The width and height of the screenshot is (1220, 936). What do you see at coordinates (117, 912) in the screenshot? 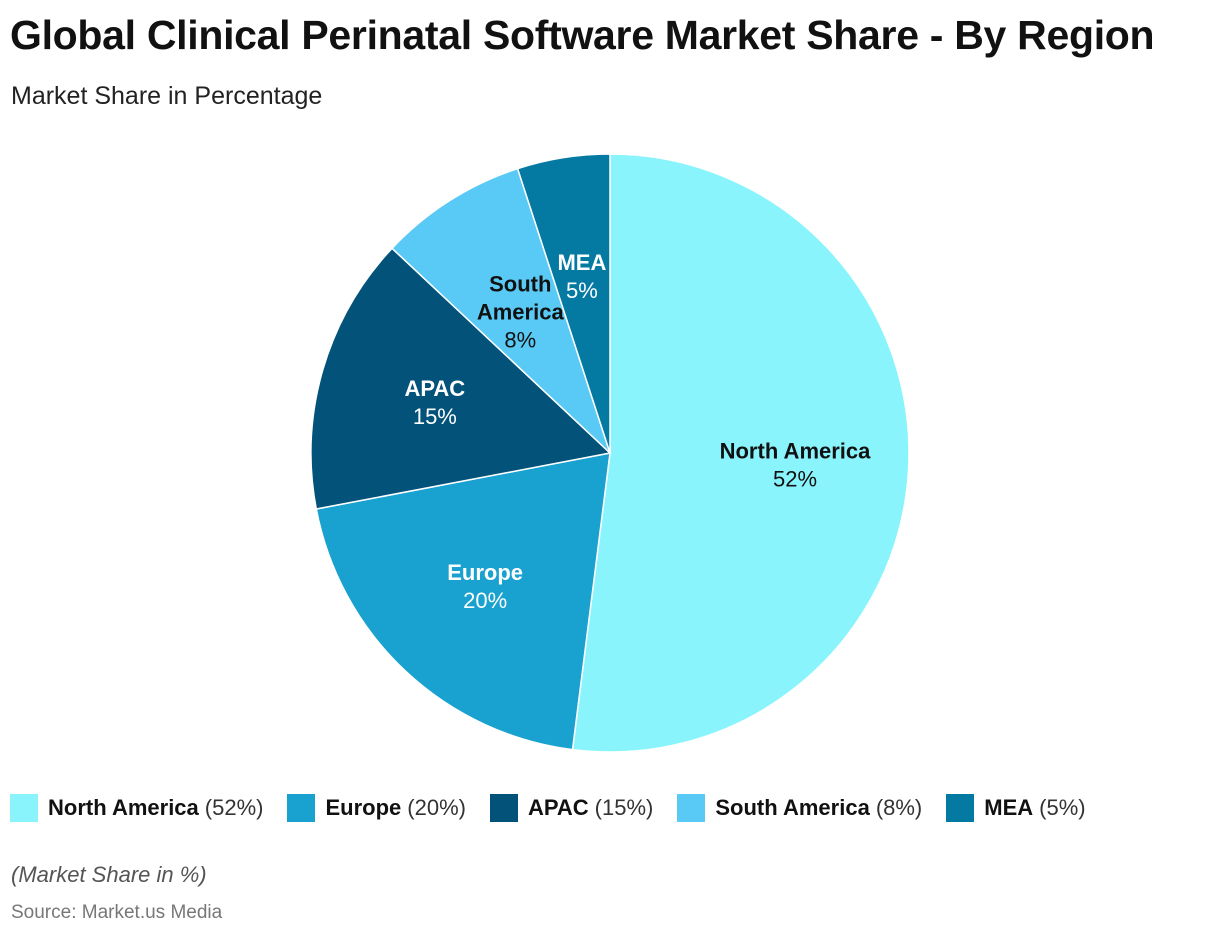
I see `chart-source: Source: Market.us Media` at bounding box center [117, 912].